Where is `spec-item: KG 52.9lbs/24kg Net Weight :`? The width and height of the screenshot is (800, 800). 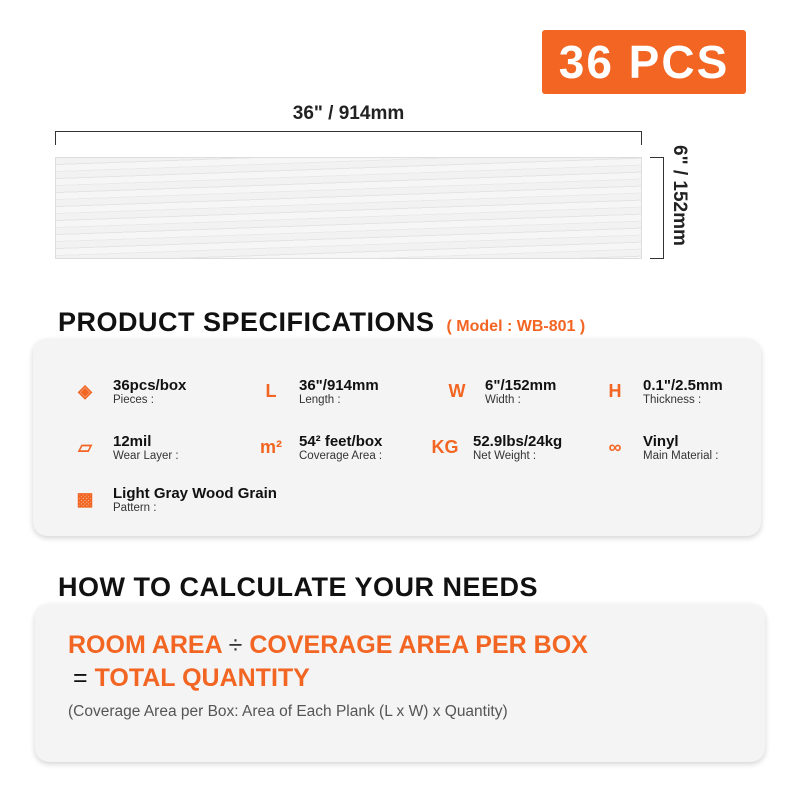 spec-item: KG 52.9lbs/24kg Net Weight : is located at coordinates (494, 447).